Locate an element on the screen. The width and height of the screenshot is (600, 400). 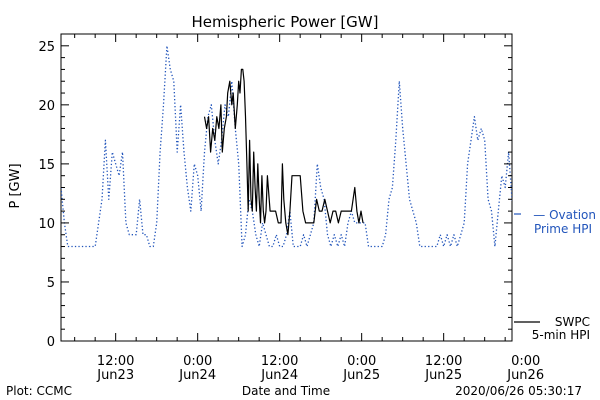
chart-title: Hemispheric Power [GW] is located at coordinates (285, 22).